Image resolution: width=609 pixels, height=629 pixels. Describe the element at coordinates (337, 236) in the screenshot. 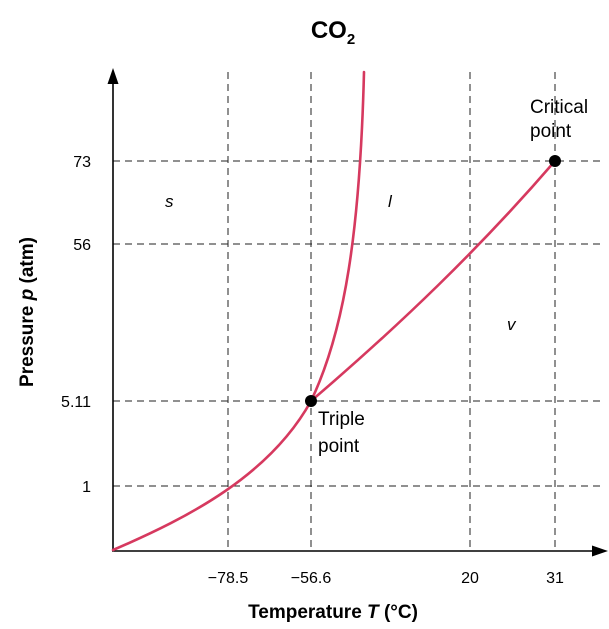

I see `melting-curve` at that location.